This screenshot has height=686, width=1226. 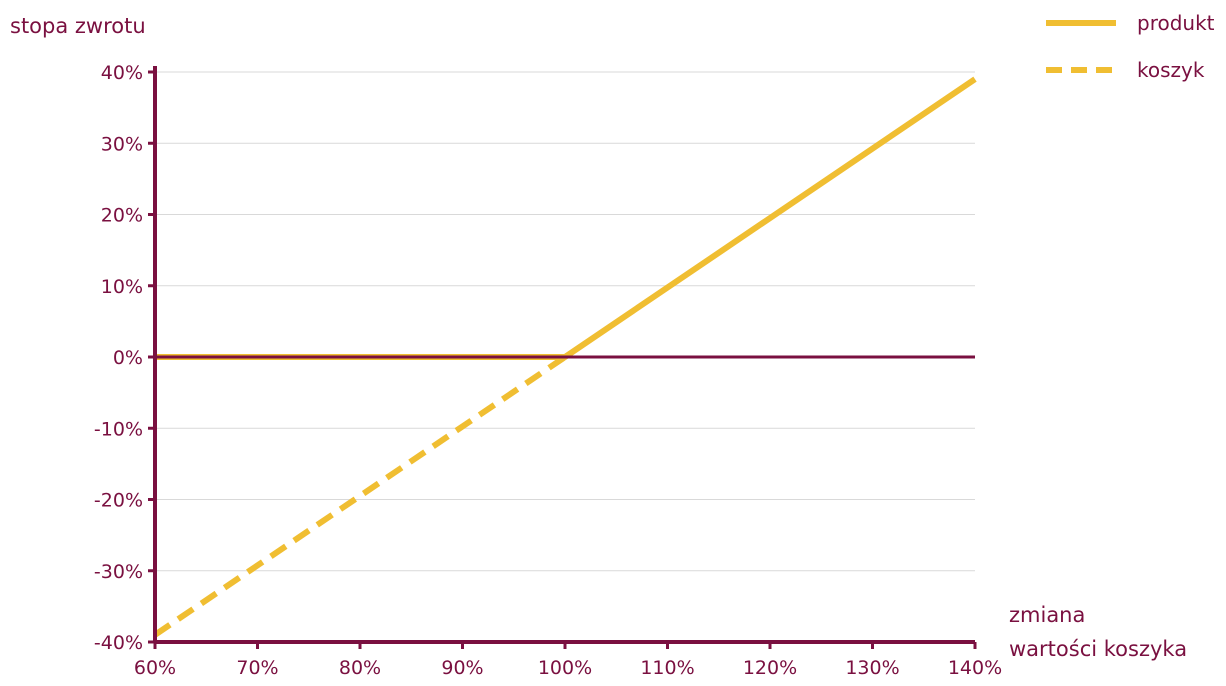 I want to click on y-tick-labels: 40% 30% 20% 10% 0% -10% -20% -30% -40%, so click(x=118, y=358).